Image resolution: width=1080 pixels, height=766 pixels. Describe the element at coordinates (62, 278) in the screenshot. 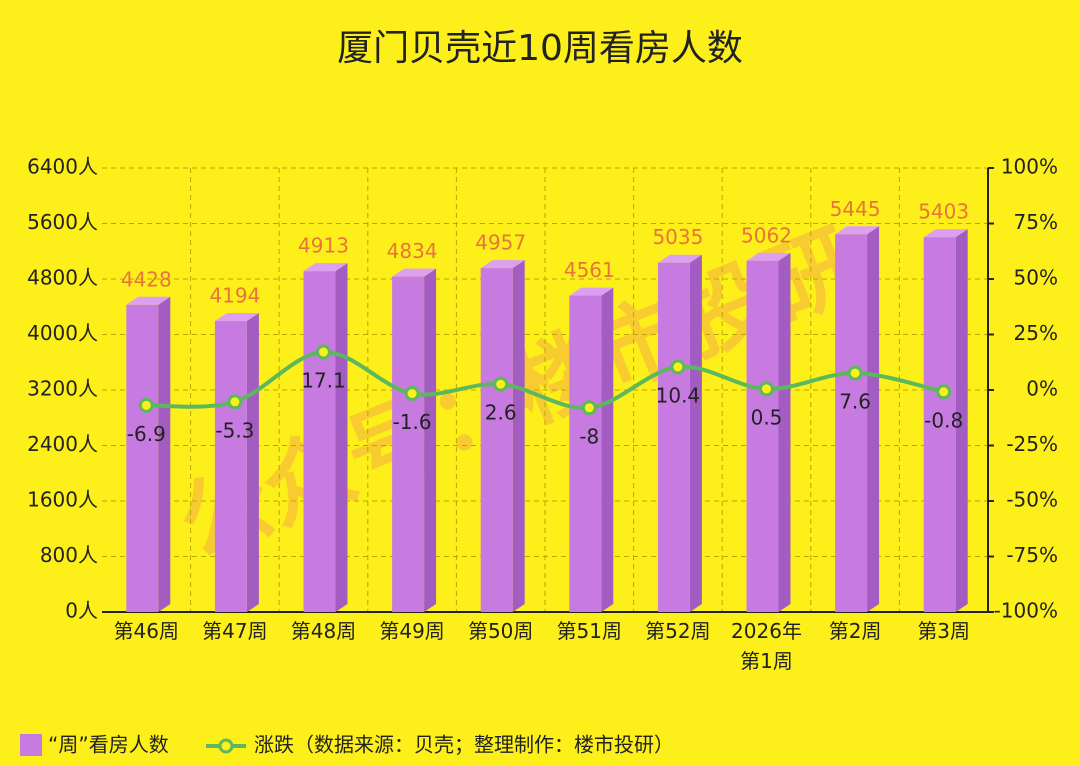

I see `y-tick-label: 4800人` at that location.